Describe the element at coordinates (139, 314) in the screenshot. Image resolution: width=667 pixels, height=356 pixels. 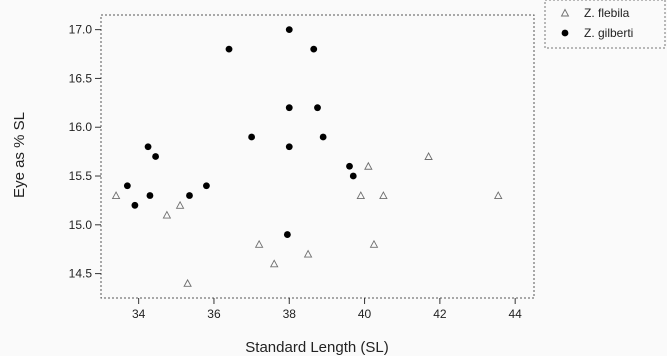
I see `x-tick-label: 34` at that location.